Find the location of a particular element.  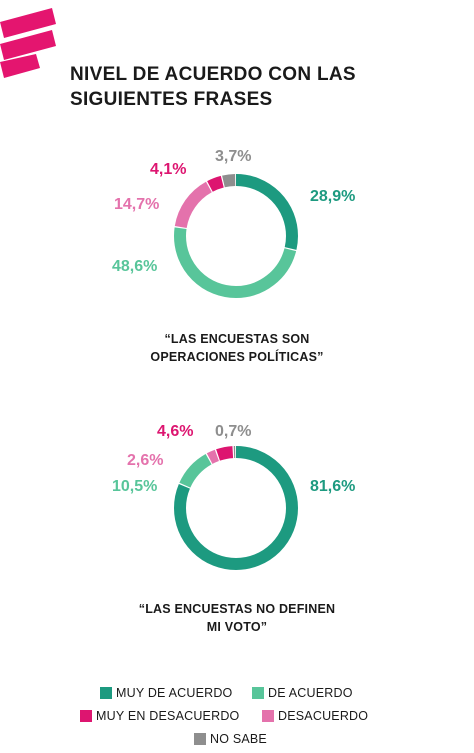

pct-label-no-sabe: 0,7% is located at coordinates (233, 431).